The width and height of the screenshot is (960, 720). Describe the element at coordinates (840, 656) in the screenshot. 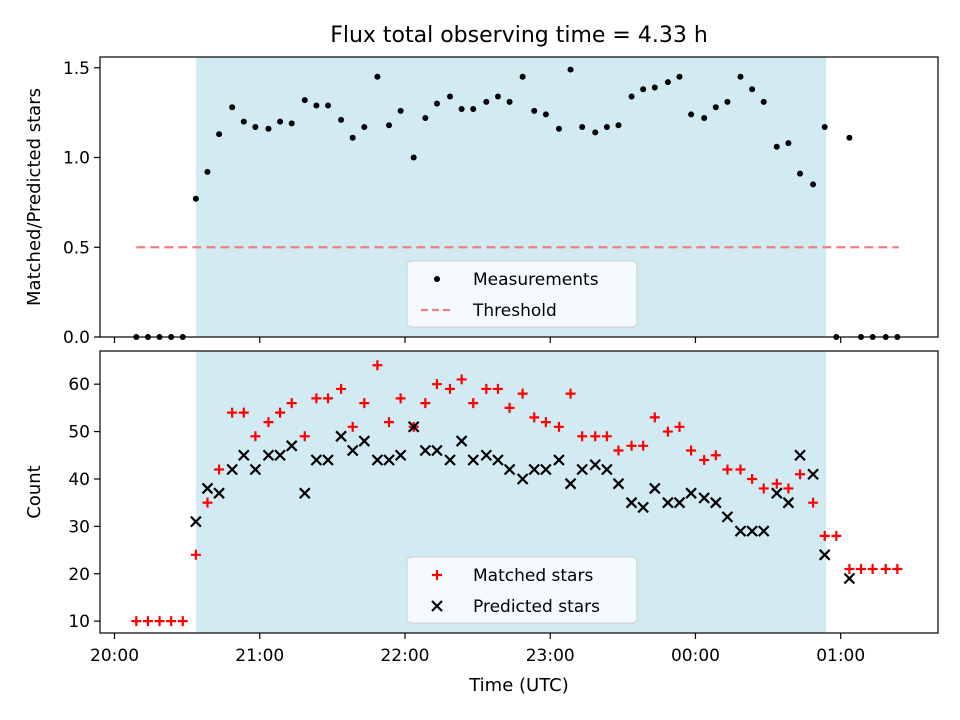

I see `x-tick-label: 01:00` at that location.